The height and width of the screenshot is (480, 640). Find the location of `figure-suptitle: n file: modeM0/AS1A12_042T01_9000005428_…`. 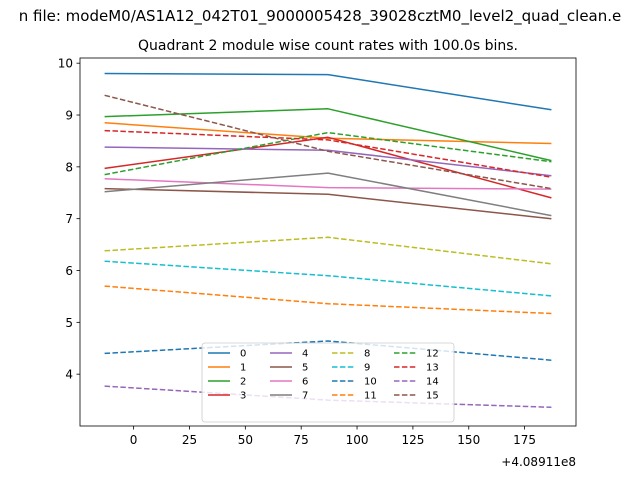

figure-suptitle: n file: modeM0/AS1A12_042T01_9000005428_… is located at coordinates (320, 16).